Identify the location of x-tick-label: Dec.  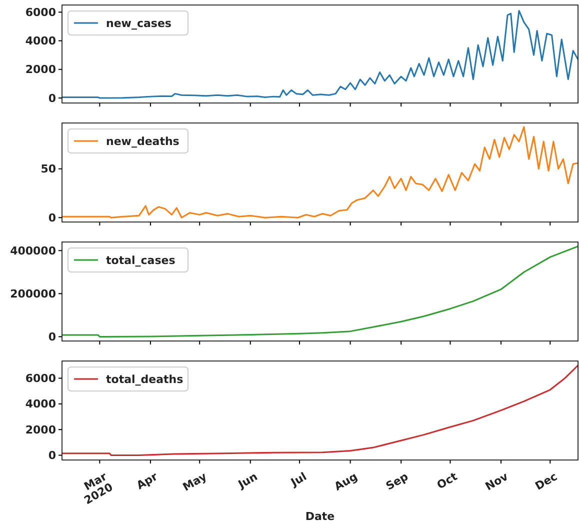
(546, 481).